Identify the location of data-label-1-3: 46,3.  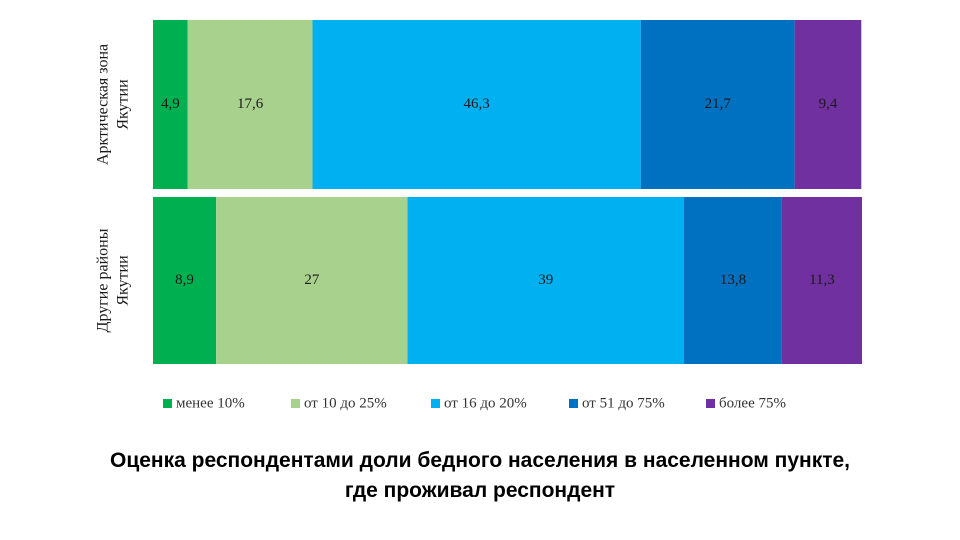
(477, 104).